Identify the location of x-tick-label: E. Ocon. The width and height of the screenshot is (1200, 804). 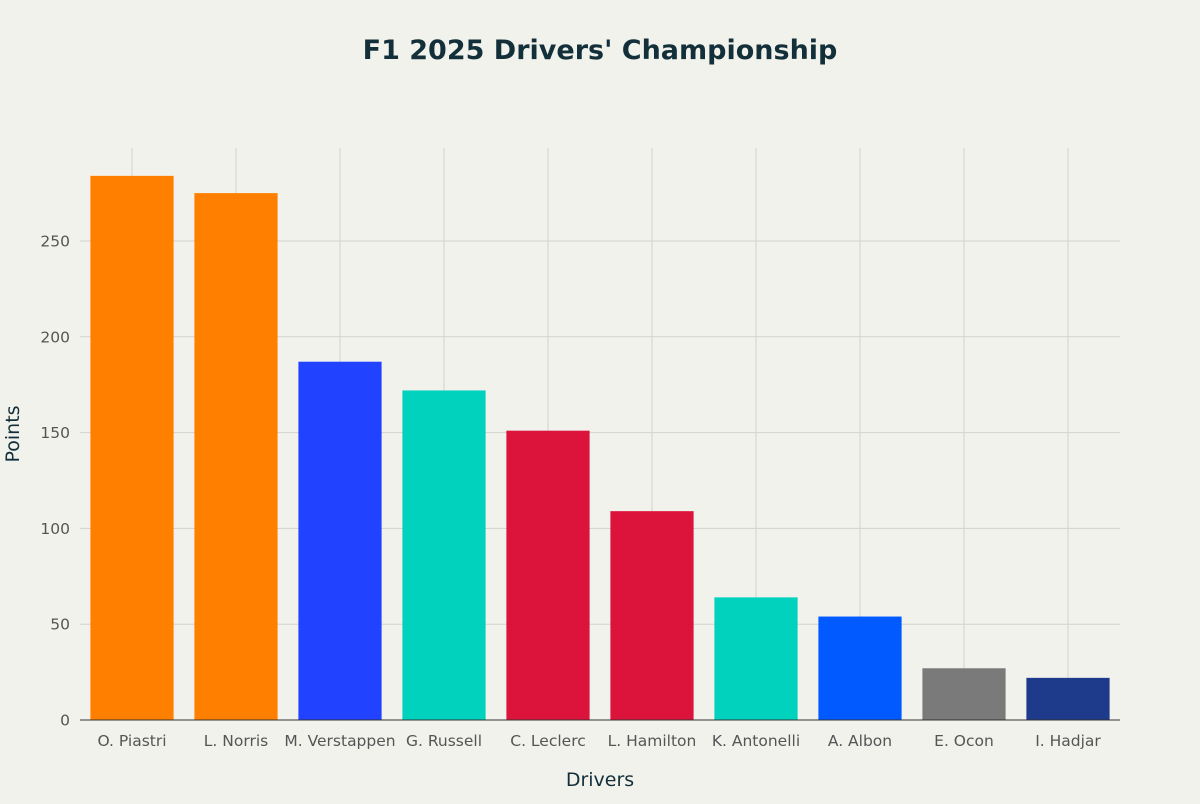
(964, 741).